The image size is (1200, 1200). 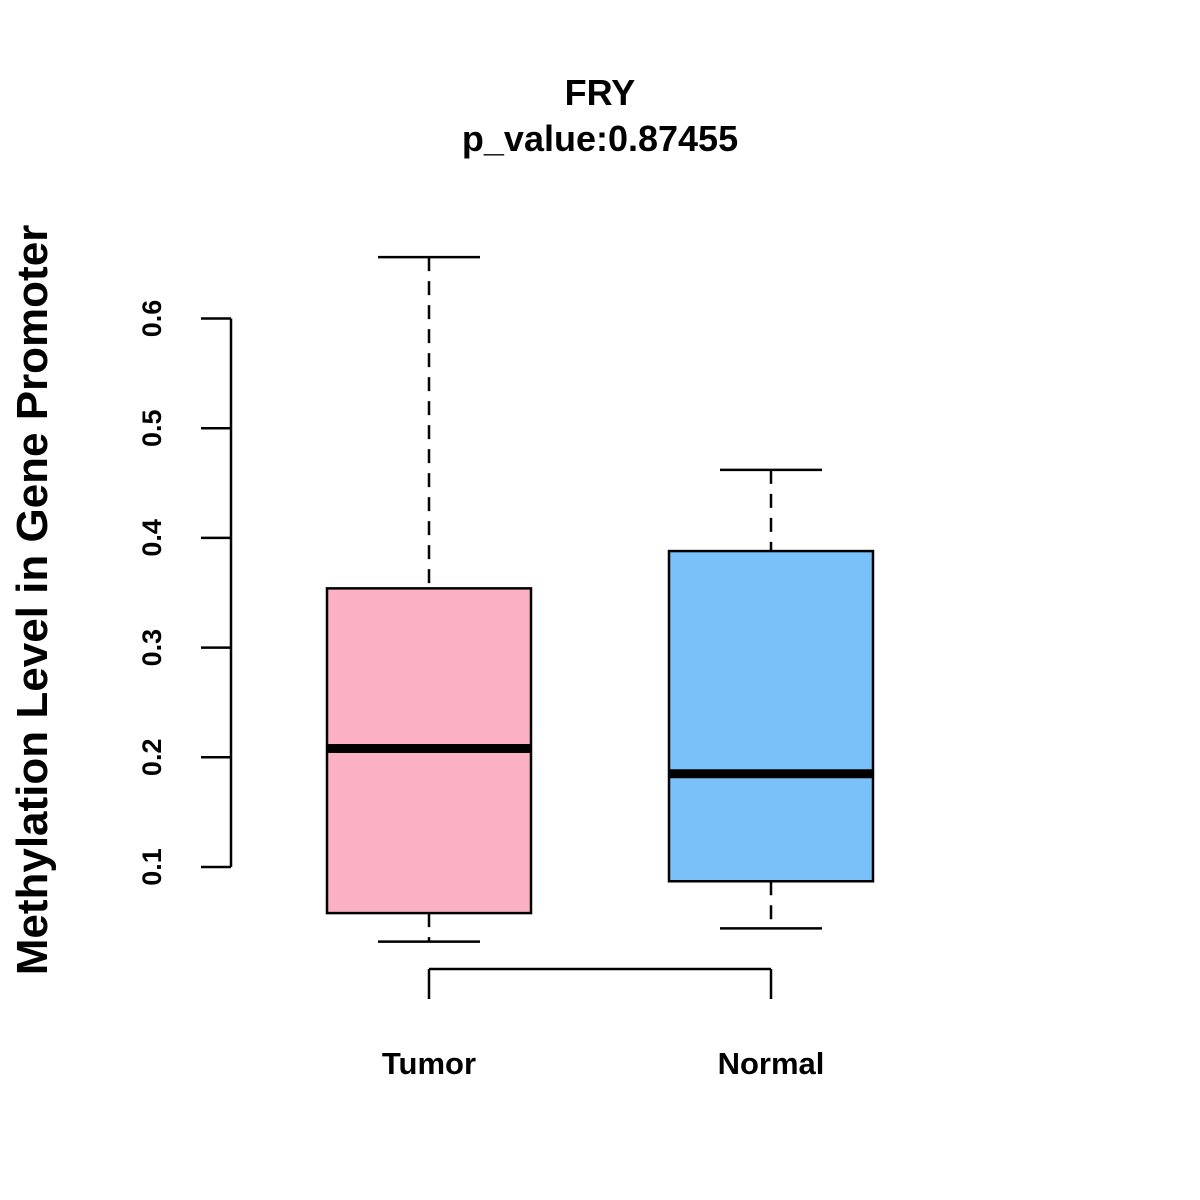 What do you see at coordinates (152, 428) in the screenshot?
I see `y-tick-label: 0.5` at bounding box center [152, 428].